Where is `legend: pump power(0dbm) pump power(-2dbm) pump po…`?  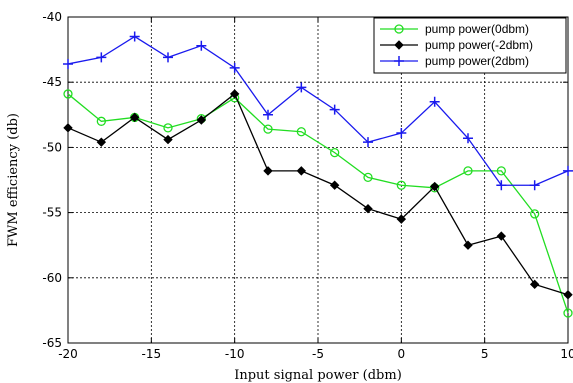 legend: pump power(0dbm) pump power(-2dbm) pump po… is located at coordinates (470, 45).